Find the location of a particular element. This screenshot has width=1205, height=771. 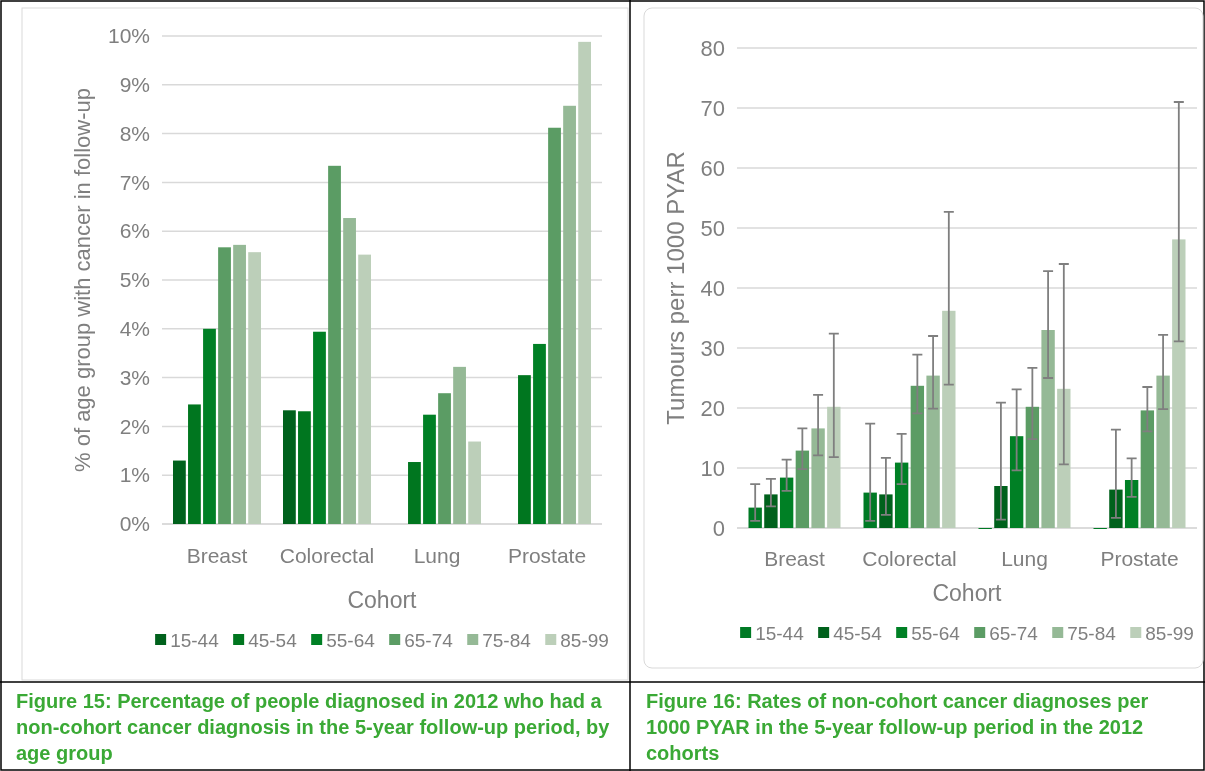

y-tick-label: 10% is located at coordinates (128, 36).